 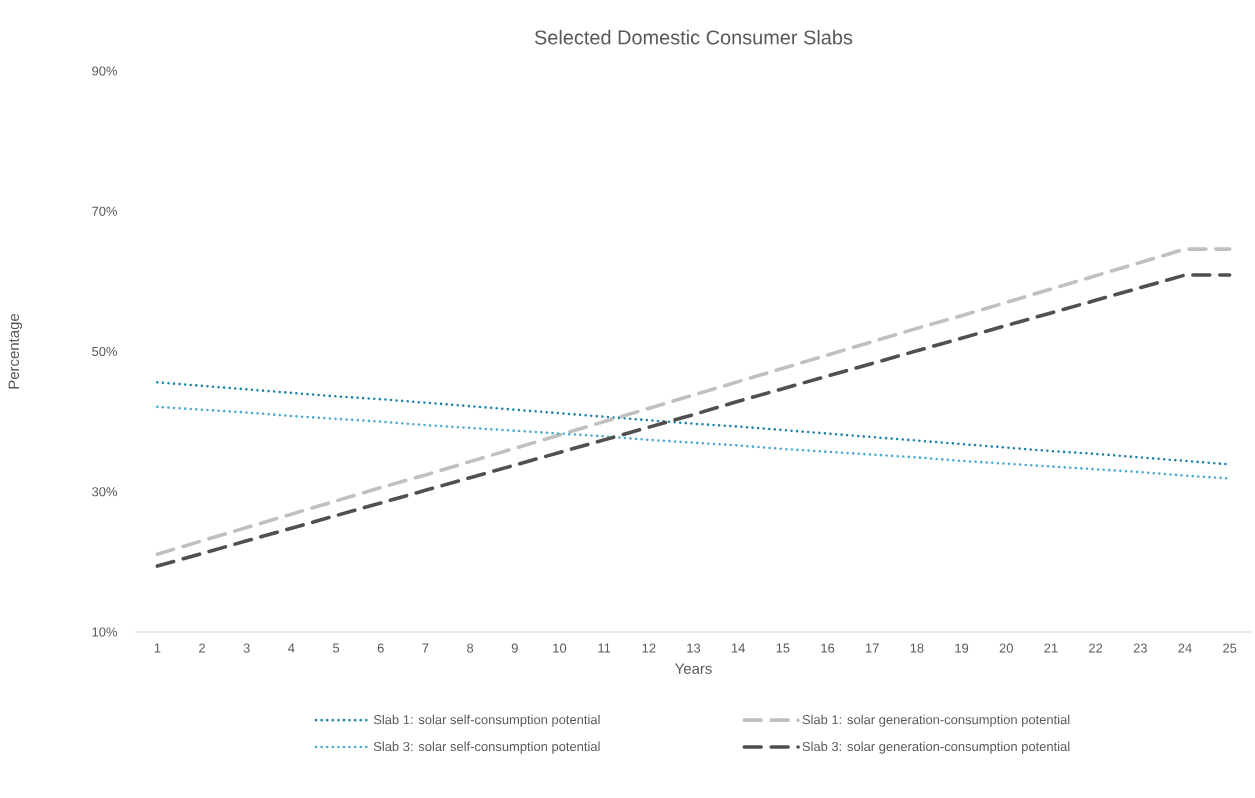 What do you see at coordinates (649, 648) in the screenshot?
I see `x-tick-label: 12` at bounding box center [649, 648].